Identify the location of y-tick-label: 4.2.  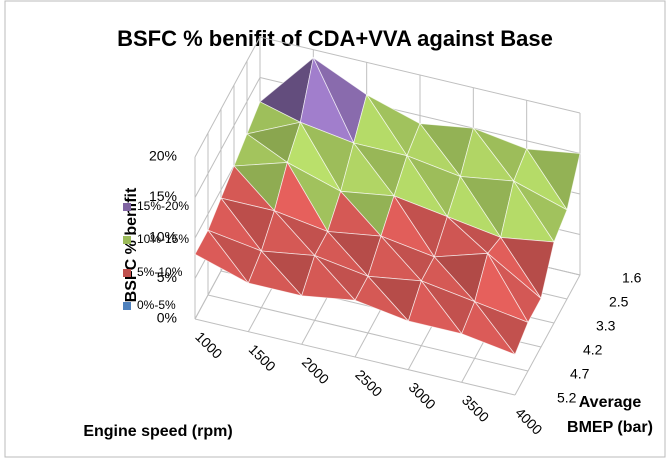
(593, 350).